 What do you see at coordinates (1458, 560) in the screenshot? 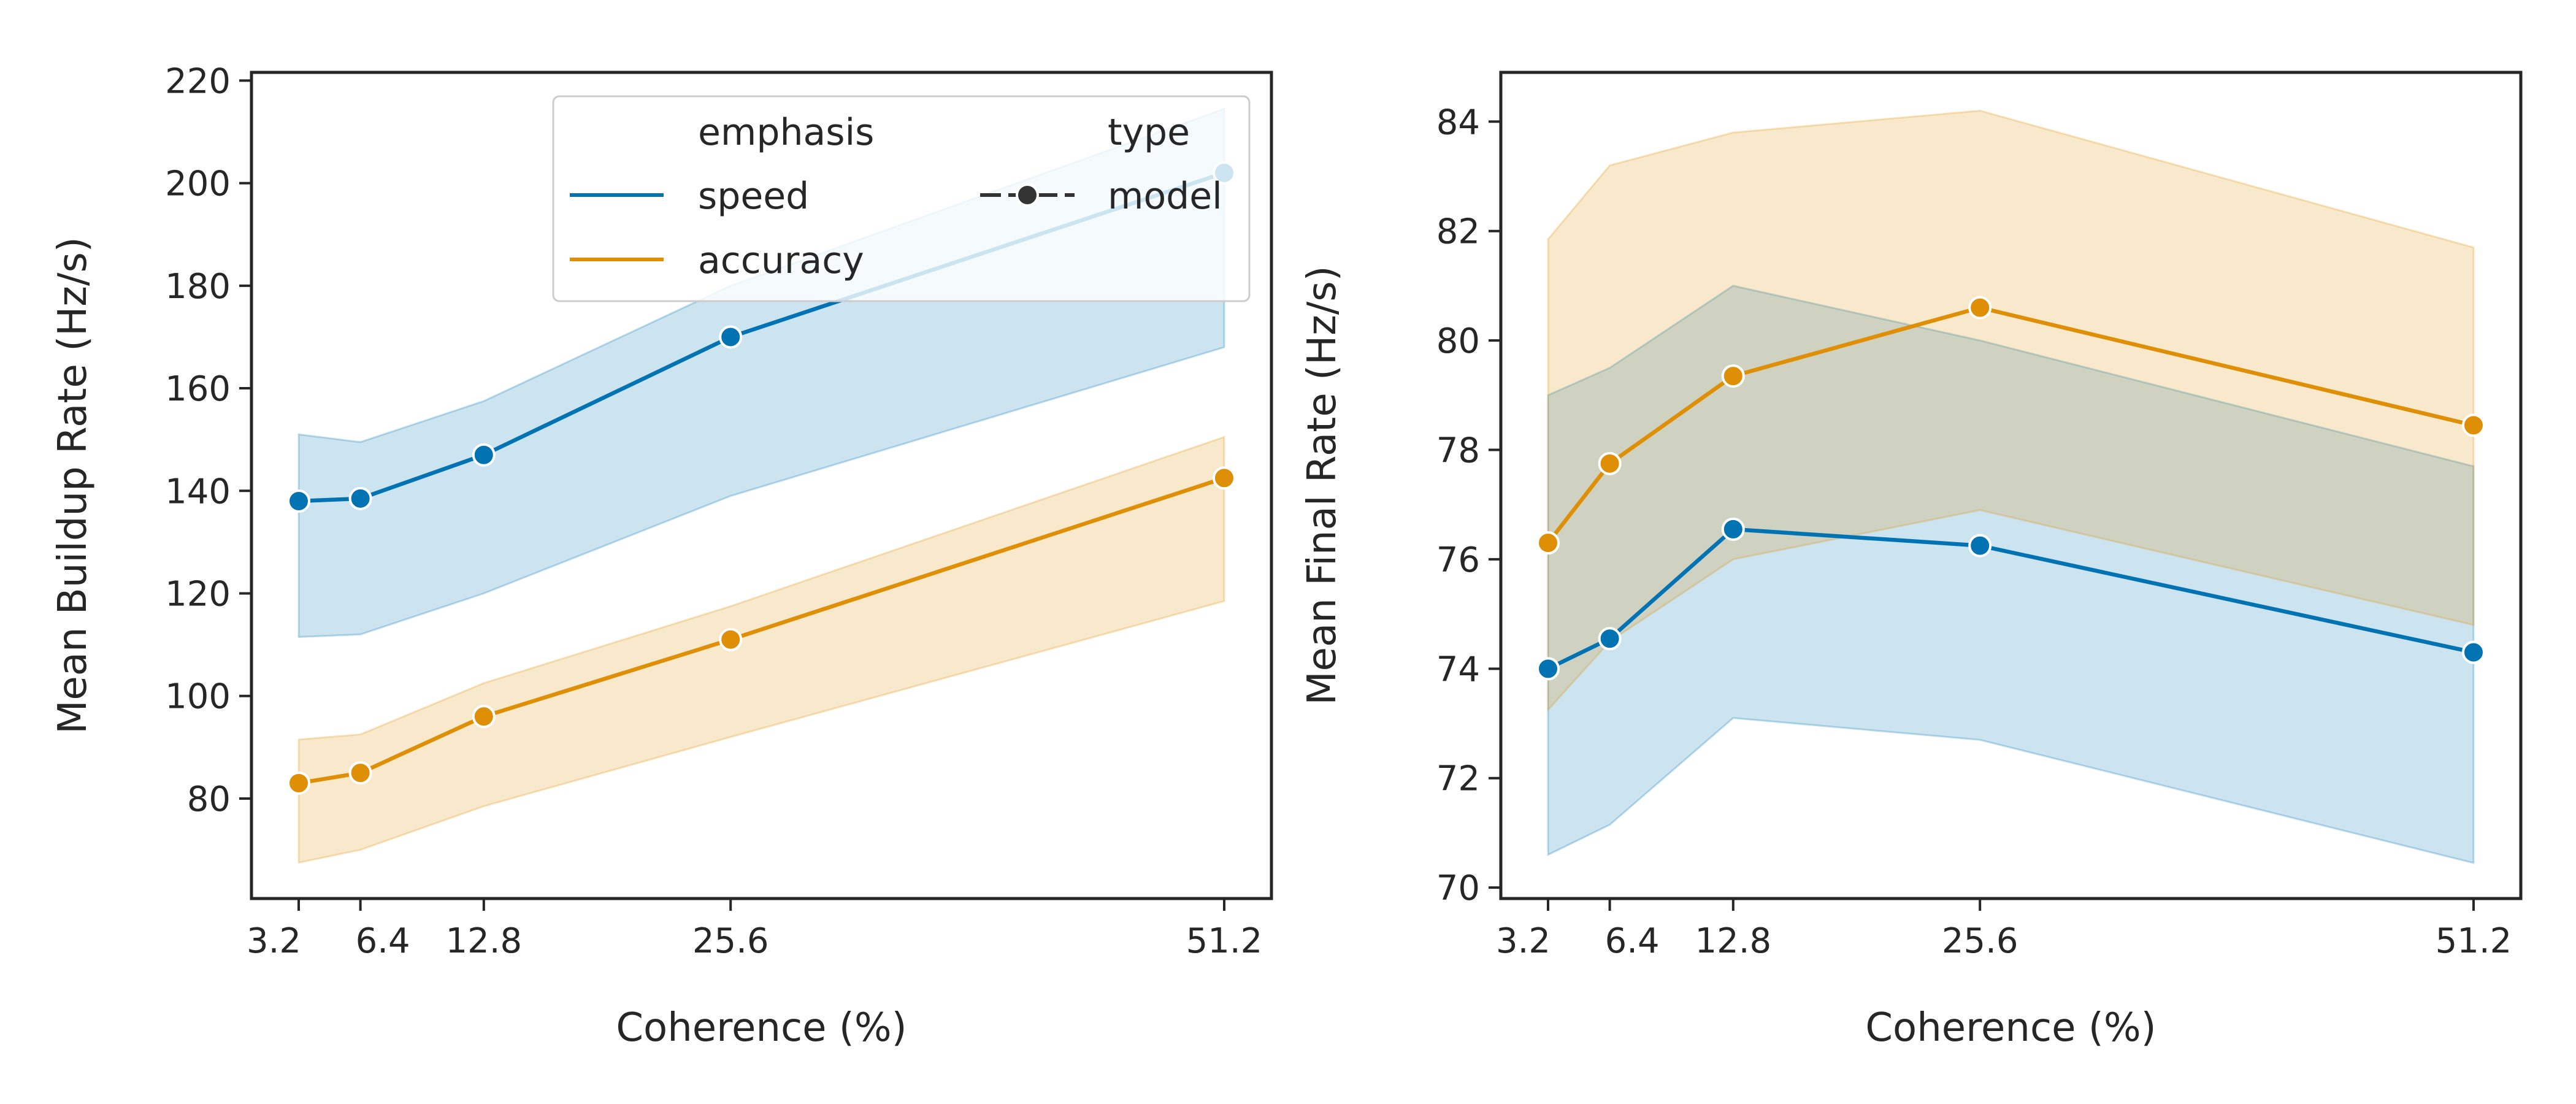
I see `y-tick-label: 76` at bounding box center [1458, 560].